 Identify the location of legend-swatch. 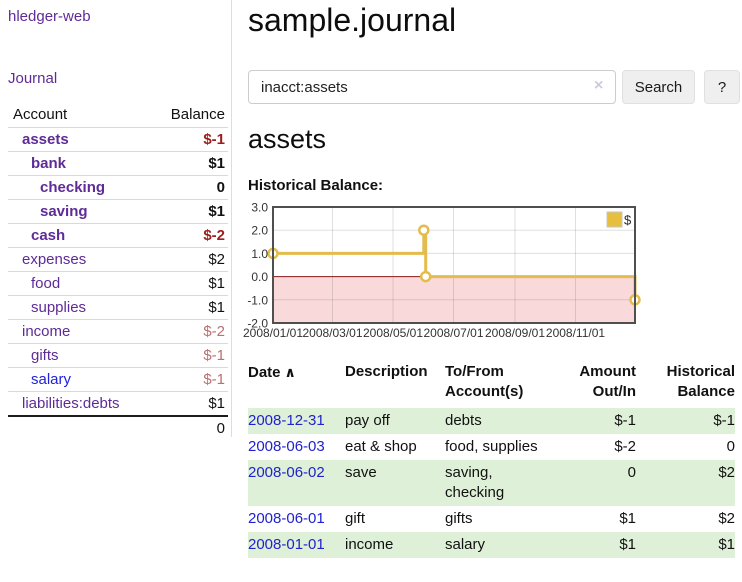
(614, 219).